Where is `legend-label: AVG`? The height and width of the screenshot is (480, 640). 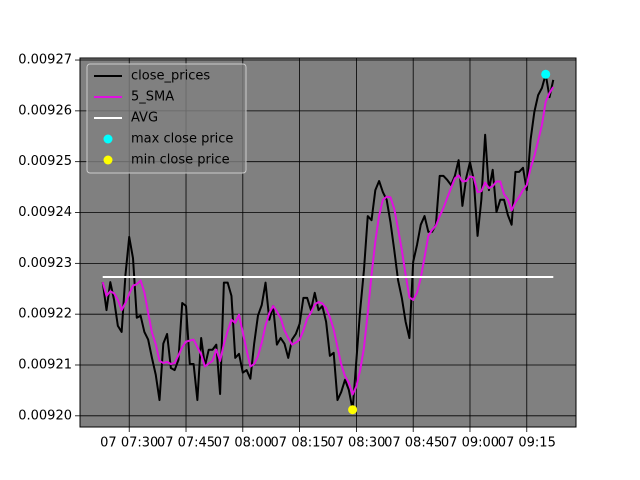 legend-label: AVG is located at coordinates (144, 118).